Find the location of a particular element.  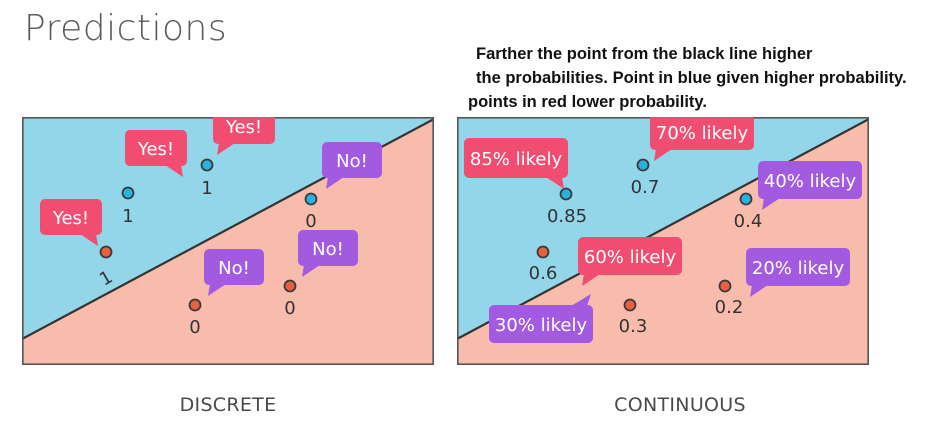

point-label: 0.4 is located at coordinates (748, 221).